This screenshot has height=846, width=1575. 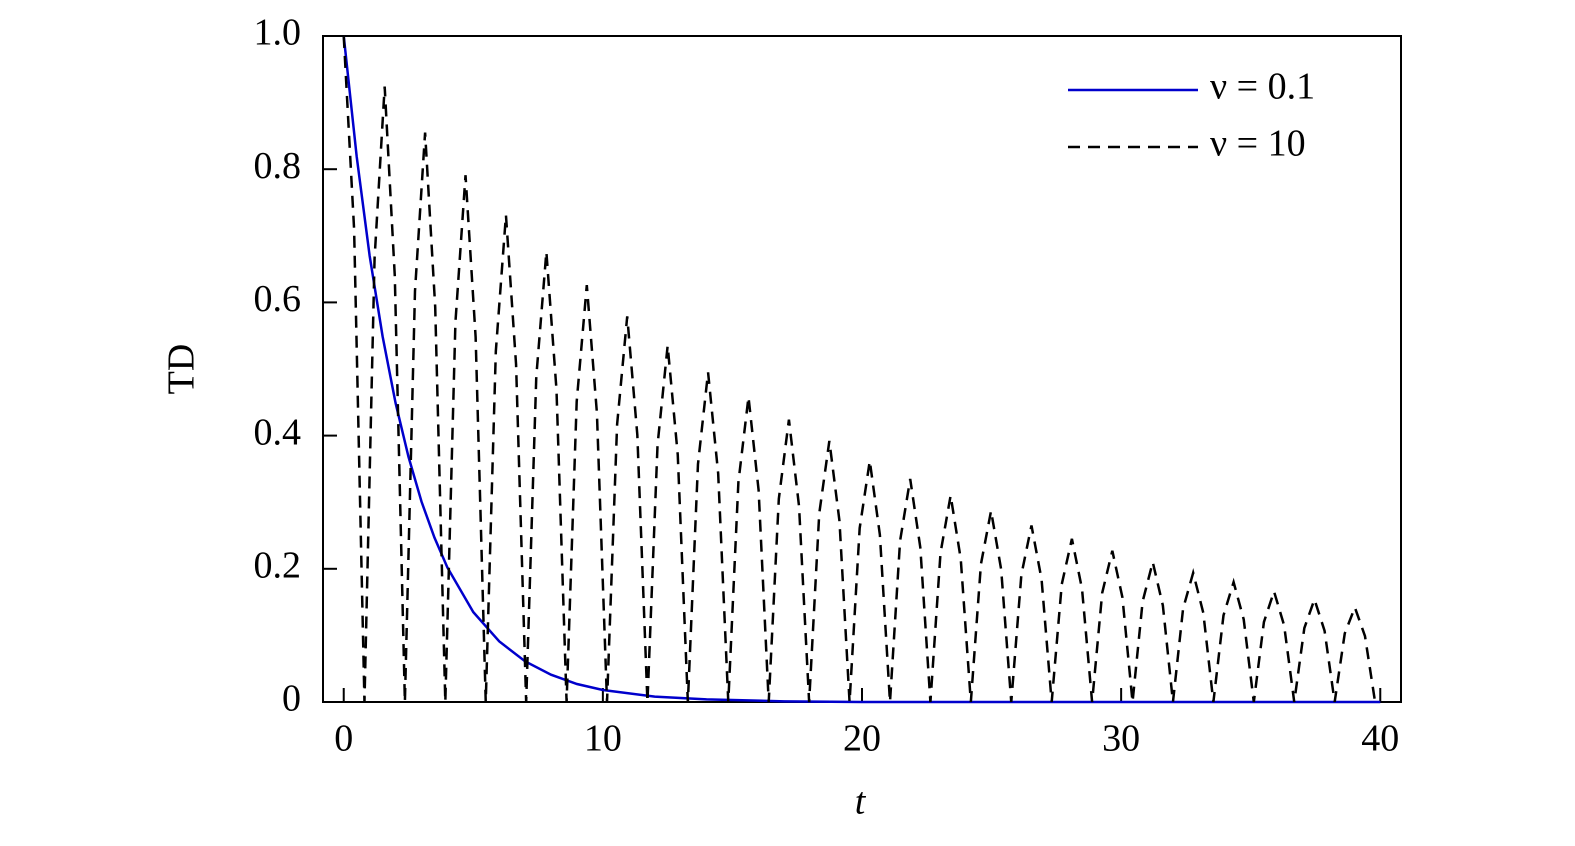 What do you see at coordinates (603, 739) in the screenshot?
I see `x-tick-label: 10` at bounding box center [603, 739].